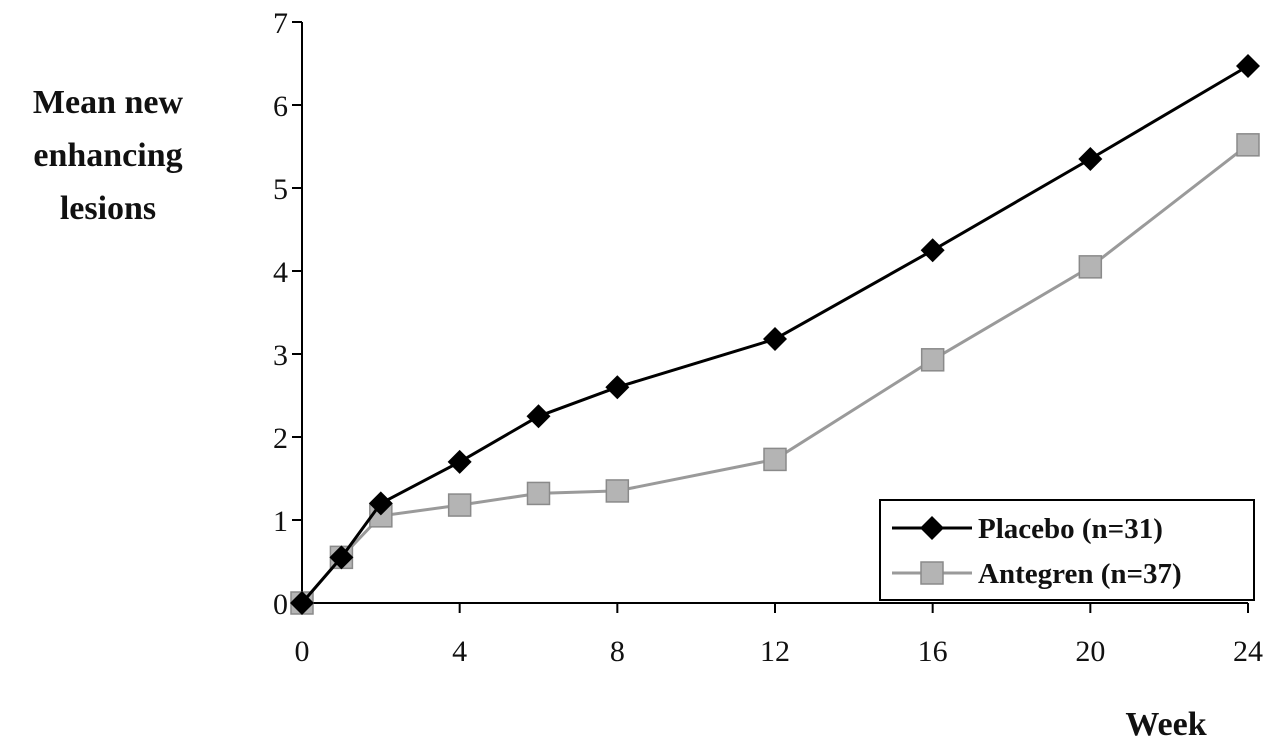 The image size is (1280, 748). Describe the element at coordinates (280, 355) in the screenshot. I see `y-tick-label: 3` at that location.